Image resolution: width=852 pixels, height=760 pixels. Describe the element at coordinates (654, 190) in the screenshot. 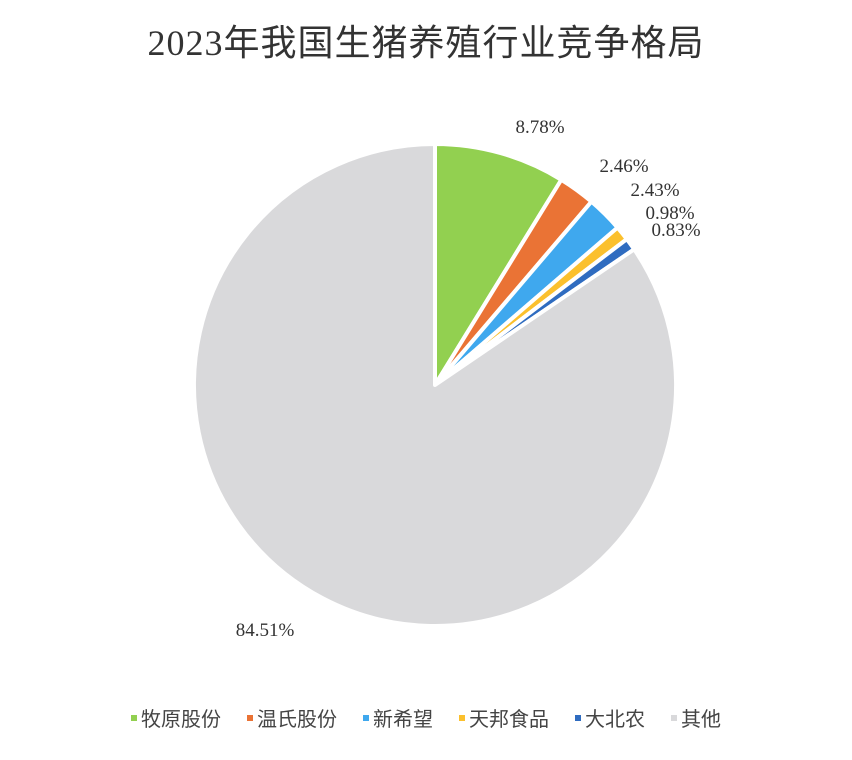

I see `data-label: 2.43%` at that location.